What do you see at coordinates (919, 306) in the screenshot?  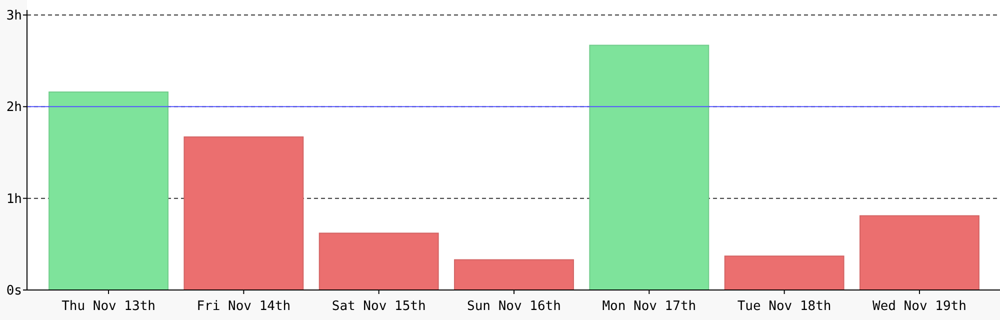 I see `x-tick-label: Wed Nov 19th` at bounding box center [919, 306].